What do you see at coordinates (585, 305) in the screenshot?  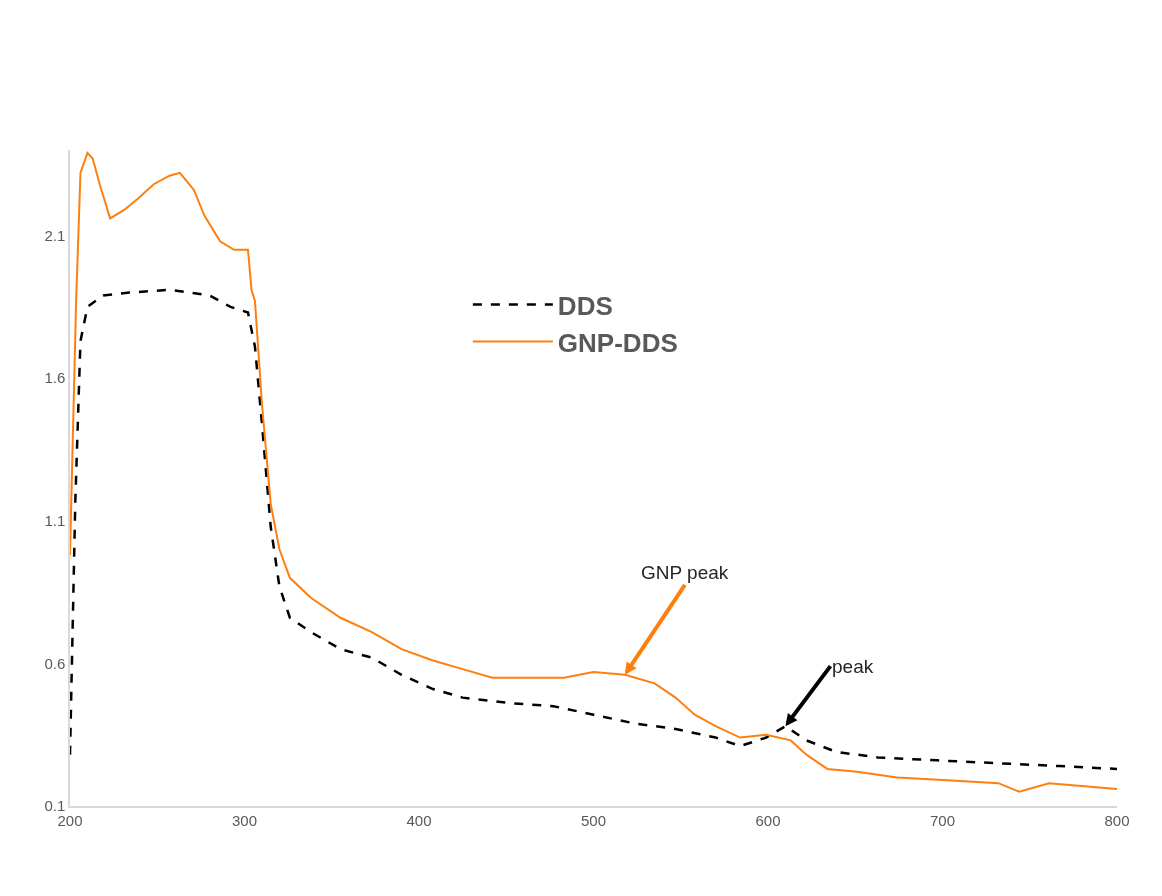 I see `legend-label: DDS` at bounding box center [585, 305].